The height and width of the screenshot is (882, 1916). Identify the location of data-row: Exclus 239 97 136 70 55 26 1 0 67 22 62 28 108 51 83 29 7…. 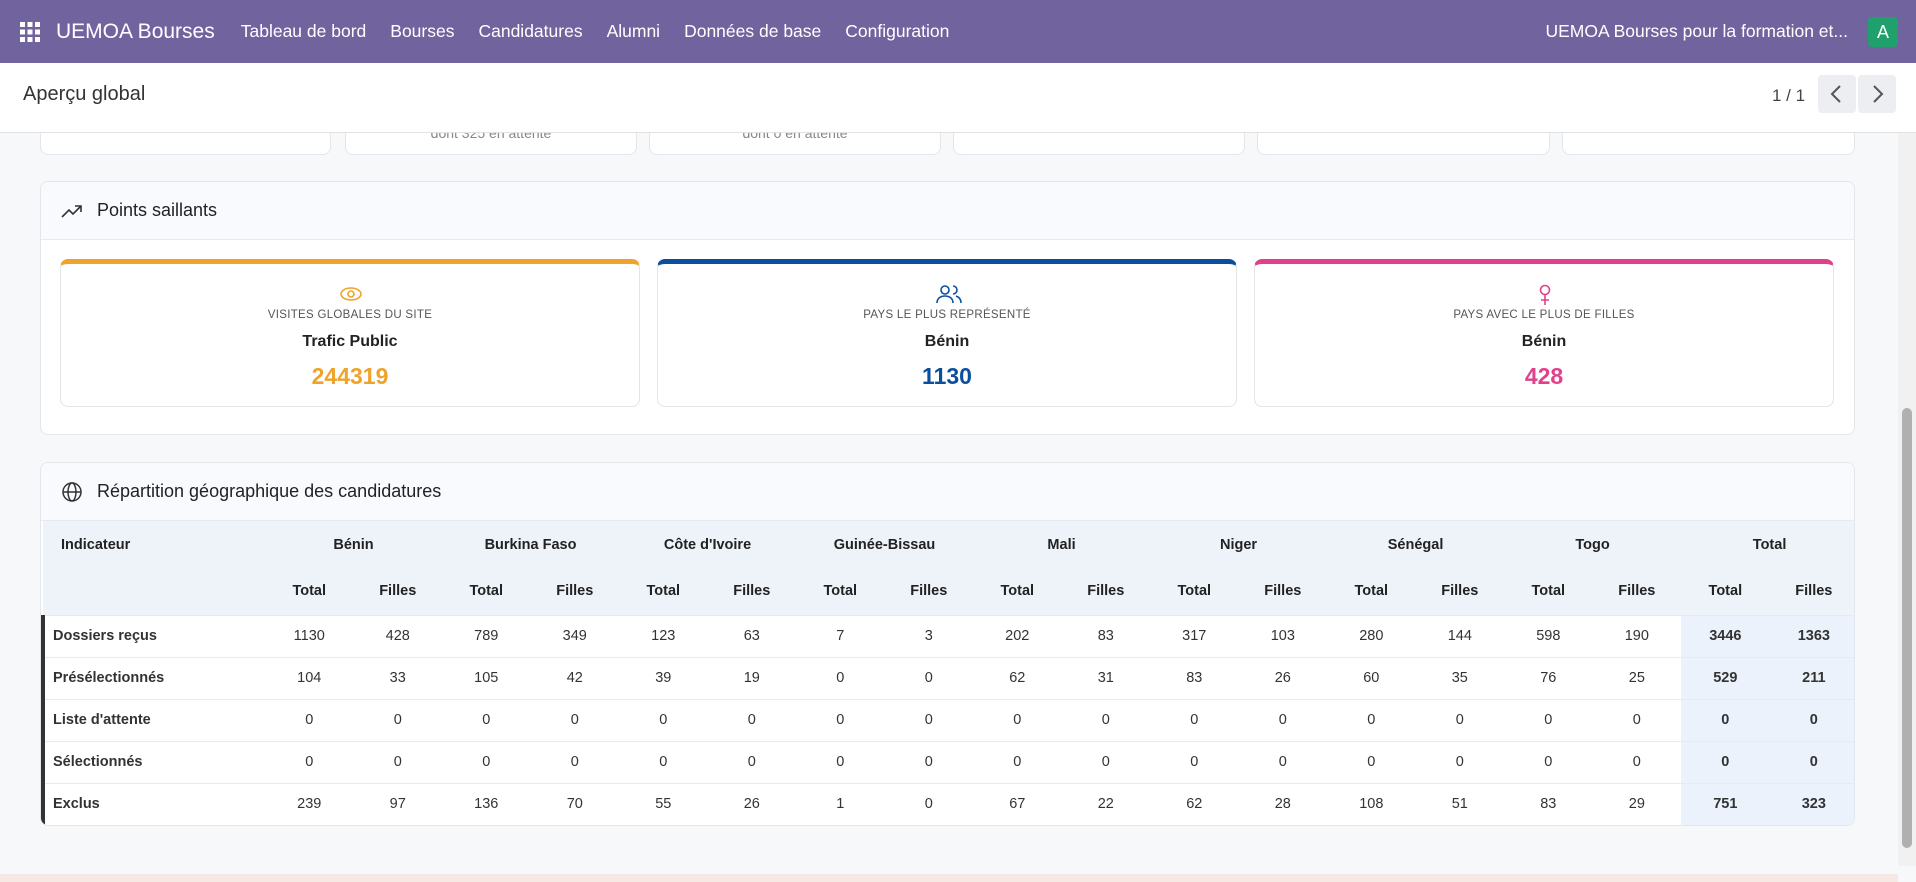
(947, 803).